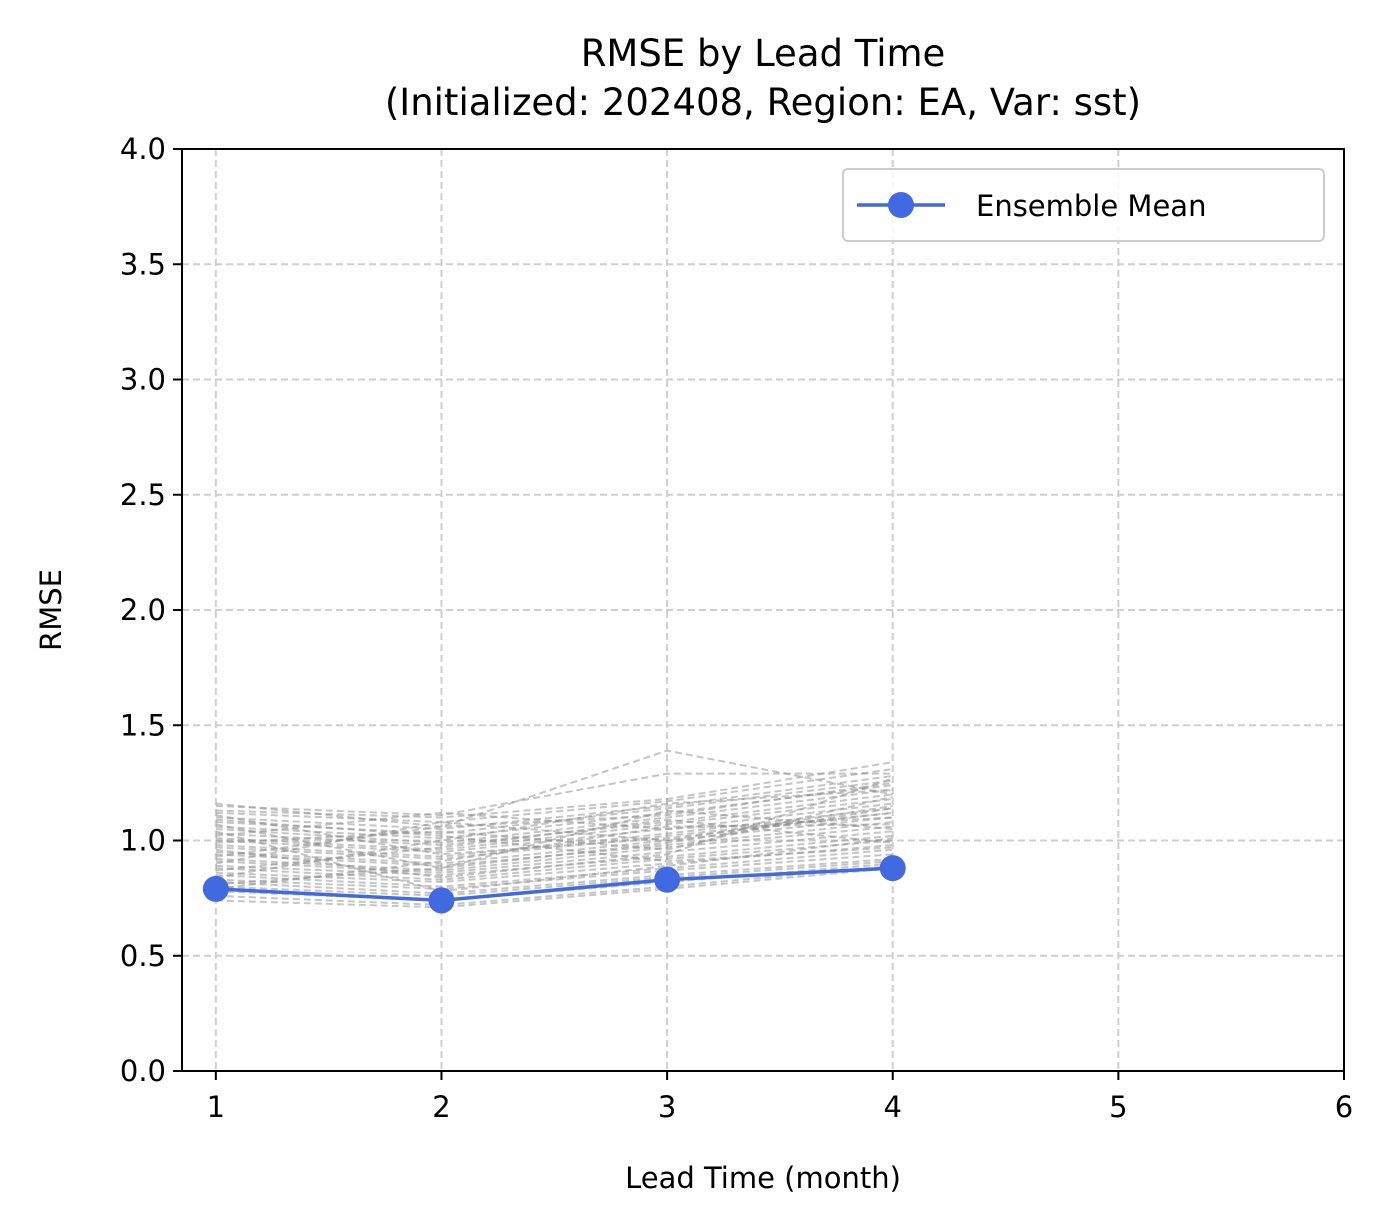  Describe the element at coordinates (143, 956) in the screenshot. I see `y-tick-label-1: 0.5` at that location.